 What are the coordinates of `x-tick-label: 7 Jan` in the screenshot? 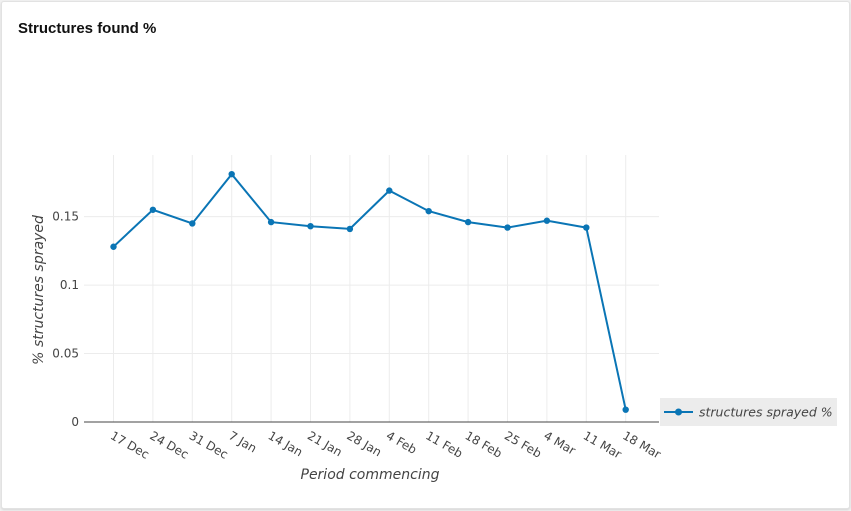 It's located at (242, 441).